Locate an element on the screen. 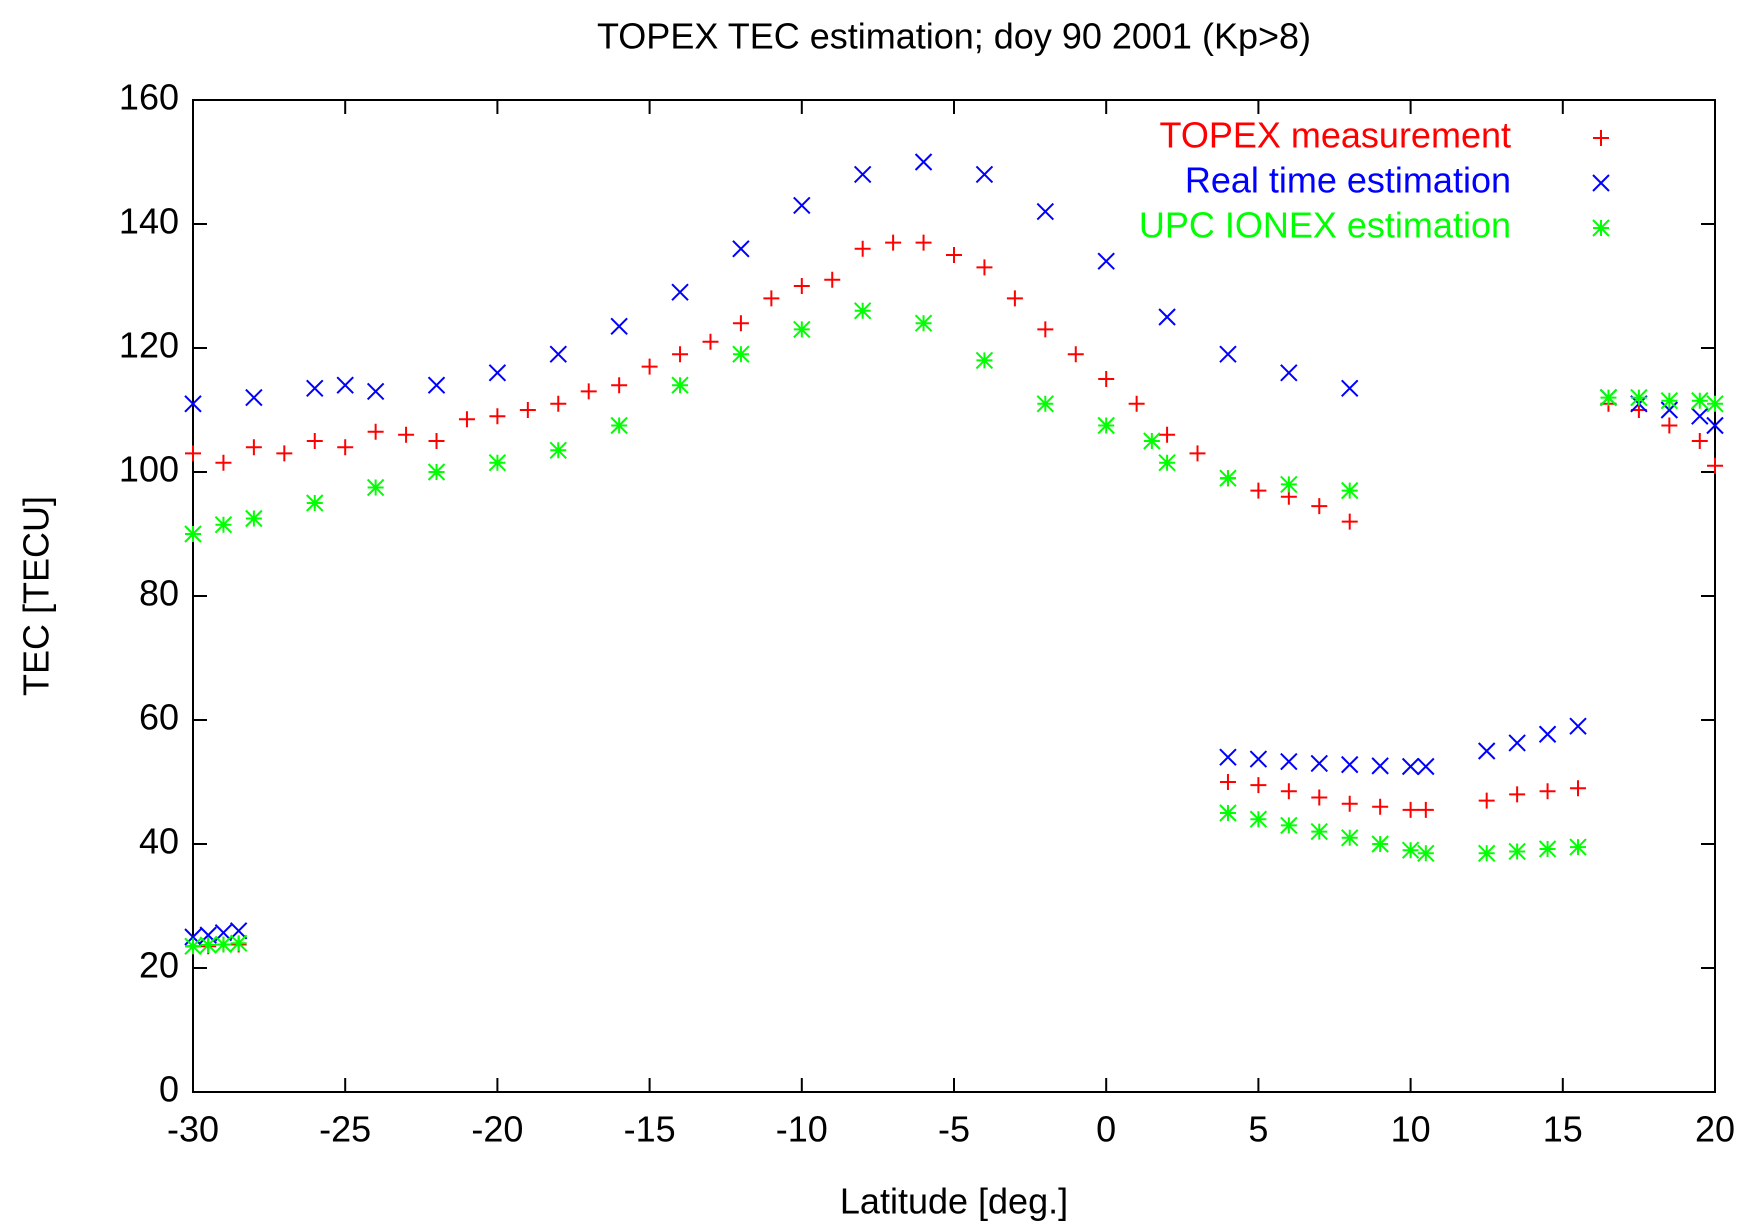  x-tick-label: 15 is located at coordinates (1563, 1129).